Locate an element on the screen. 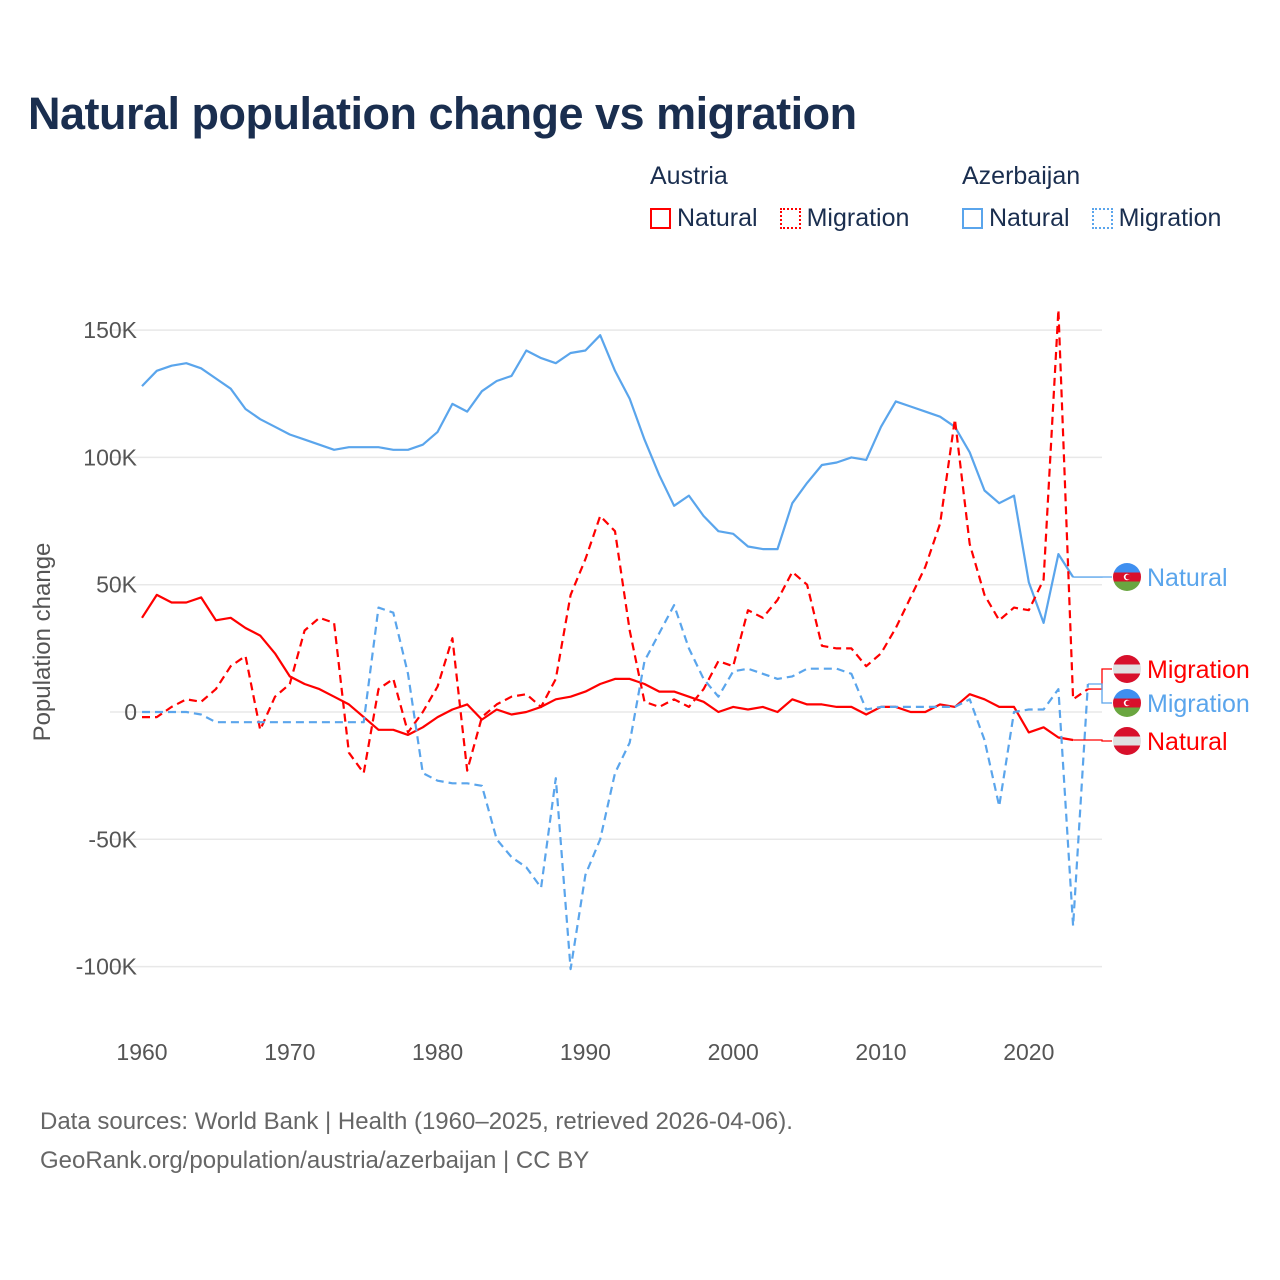  x-tick-label: 1990 is located at coordinates (585, 1052).